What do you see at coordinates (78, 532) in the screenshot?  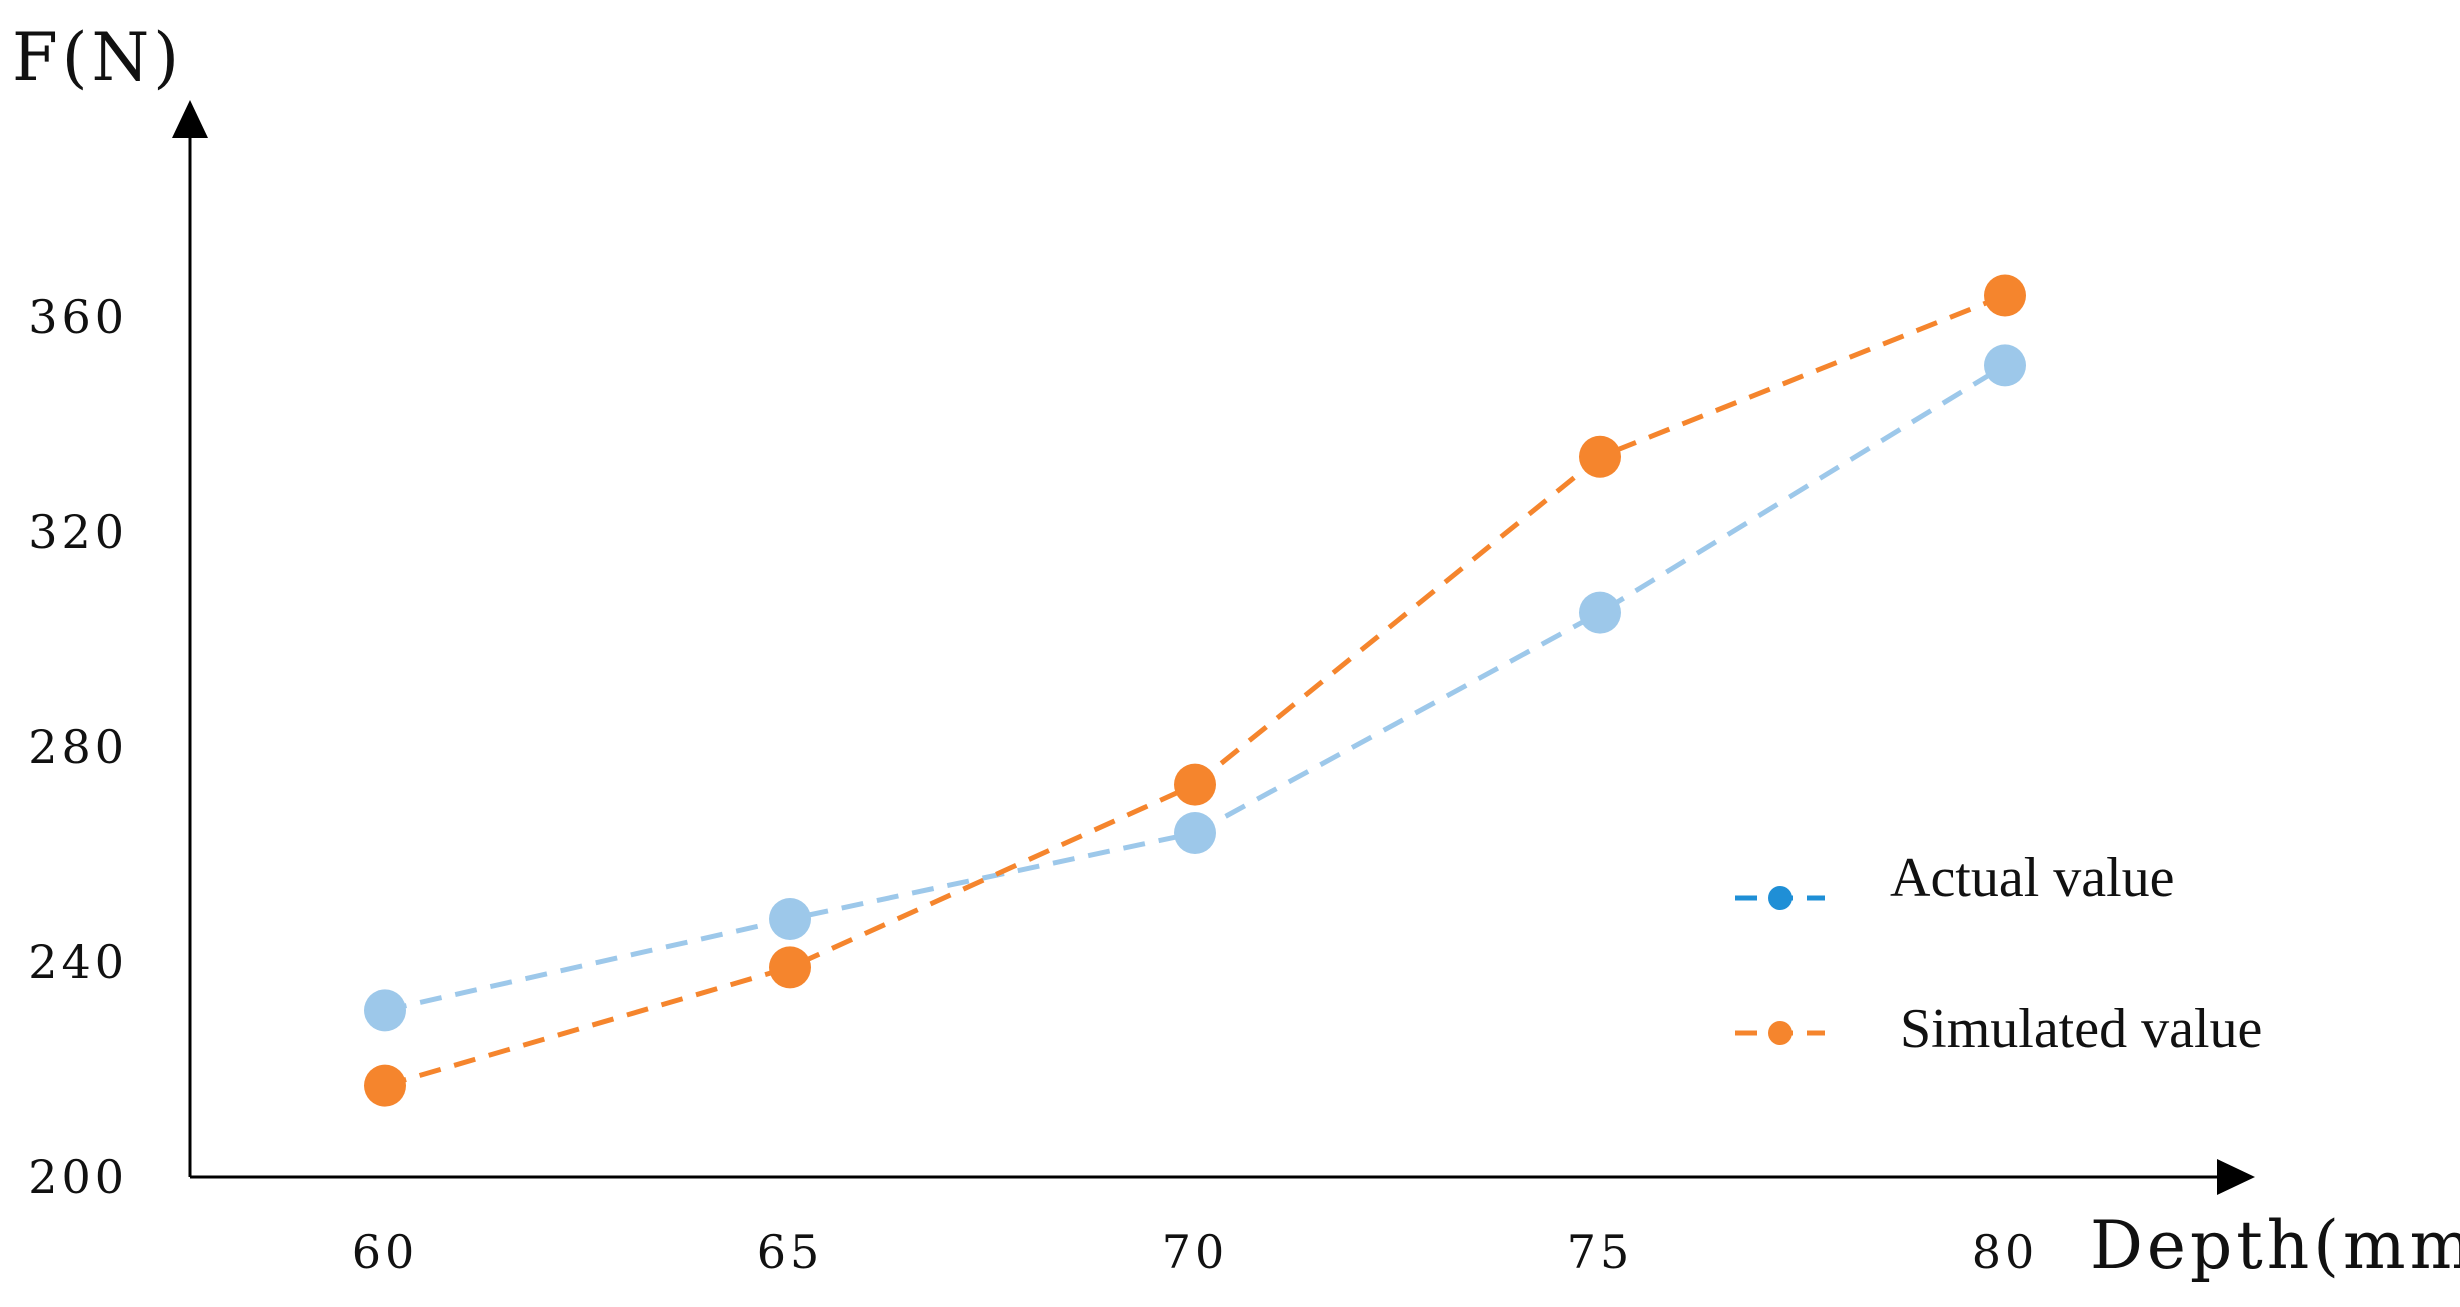 I see `y-tick-label: 320` at bounding box center [78, 532].